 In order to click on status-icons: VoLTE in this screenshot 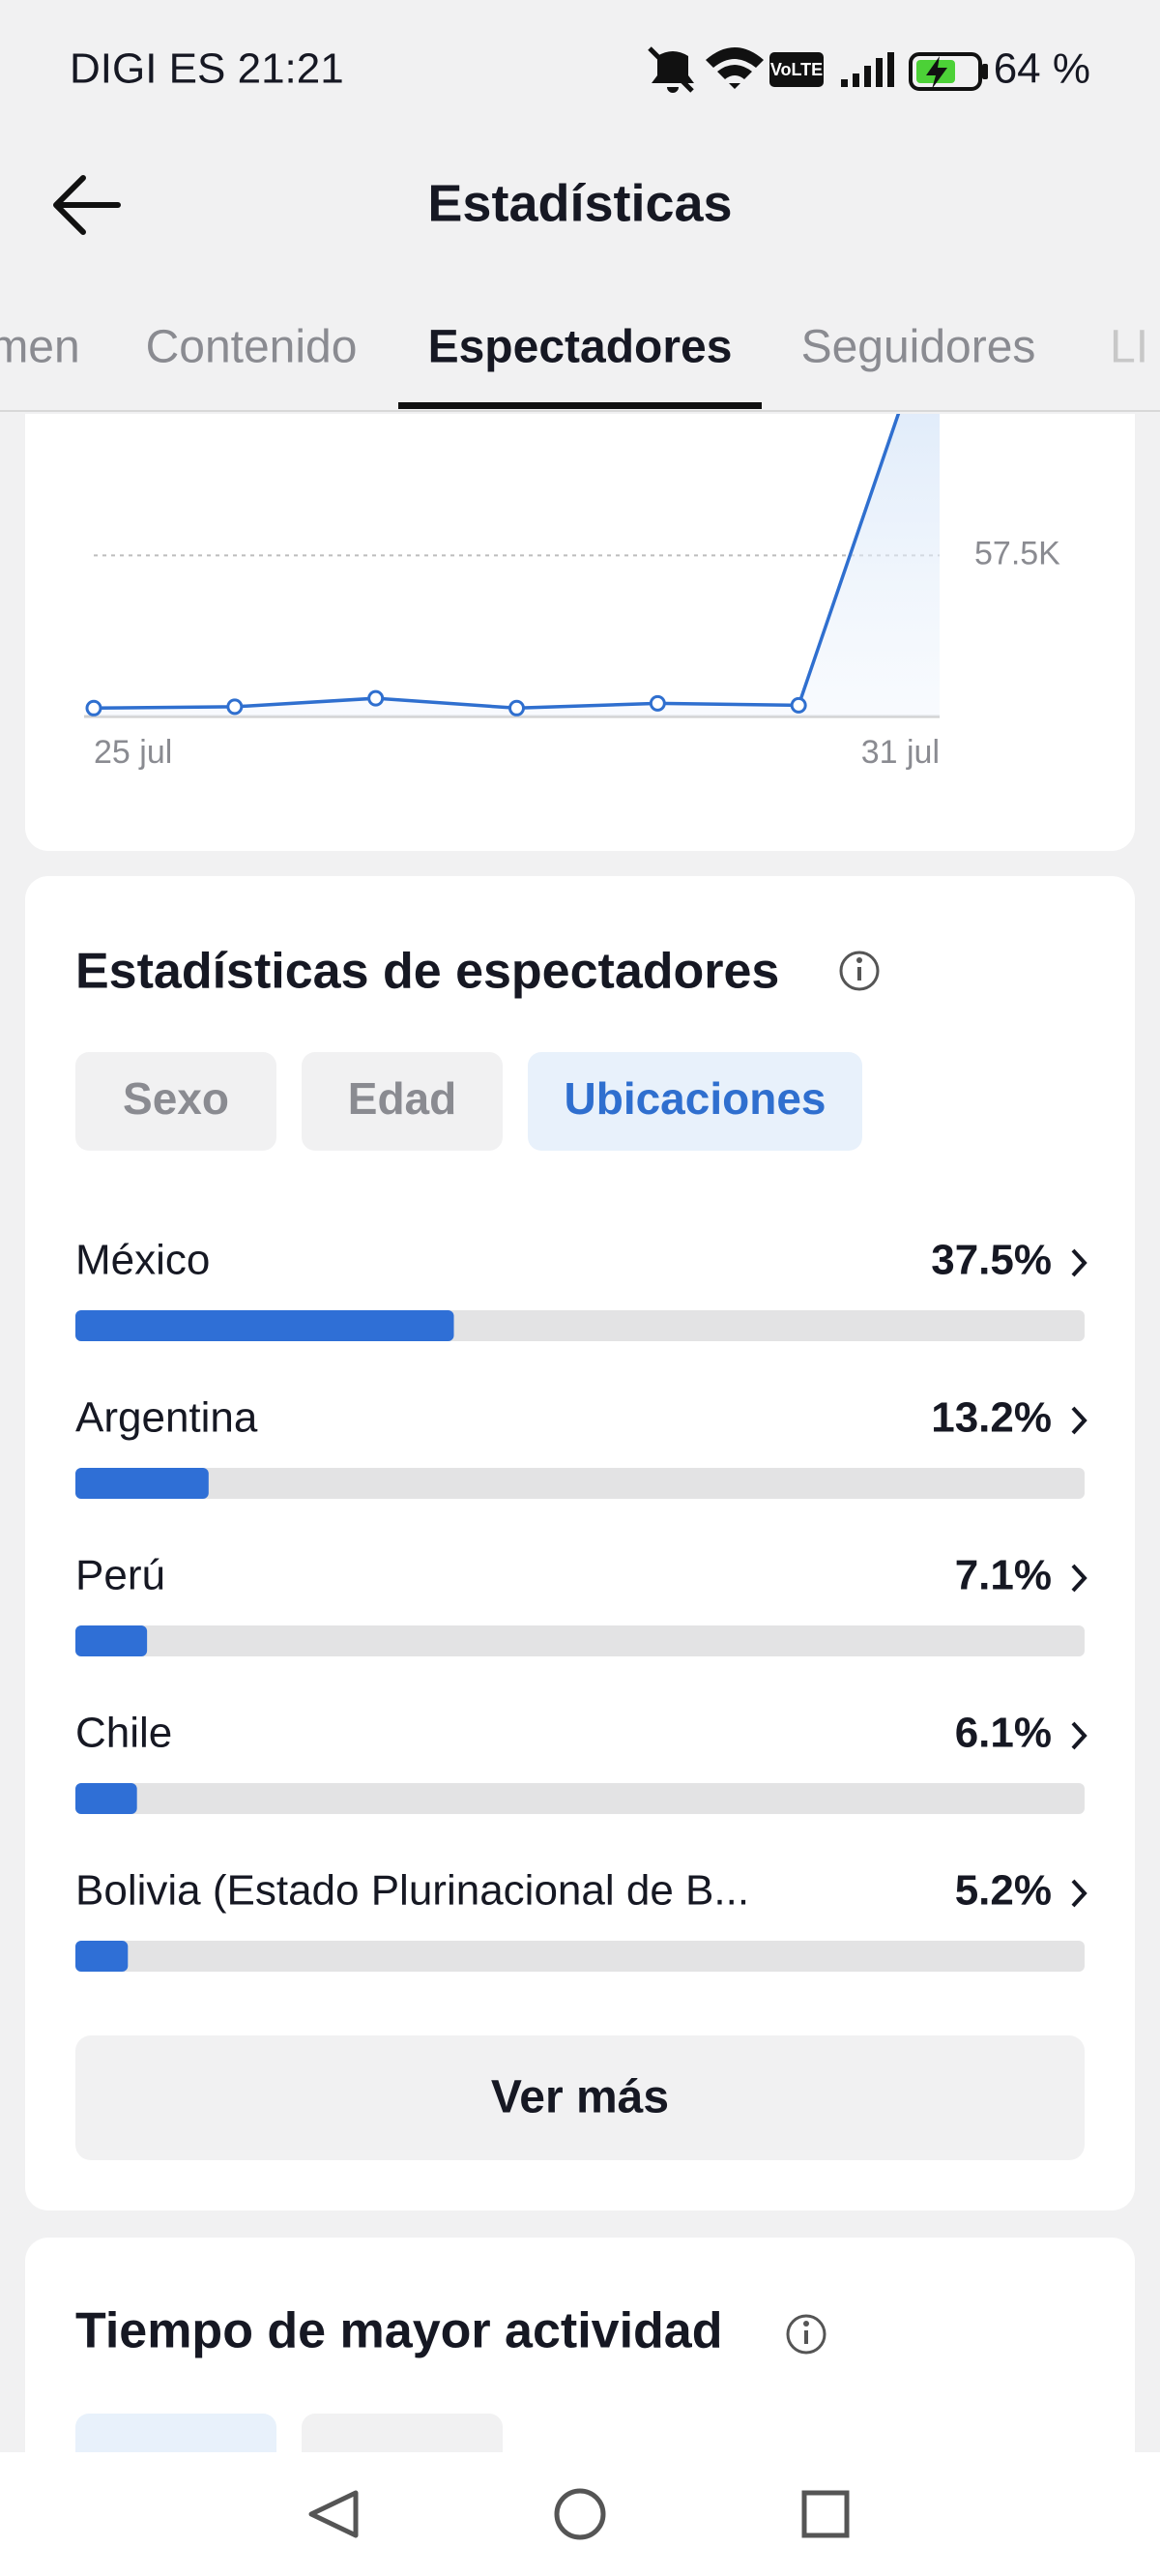, I will do `click(818, 69)`.